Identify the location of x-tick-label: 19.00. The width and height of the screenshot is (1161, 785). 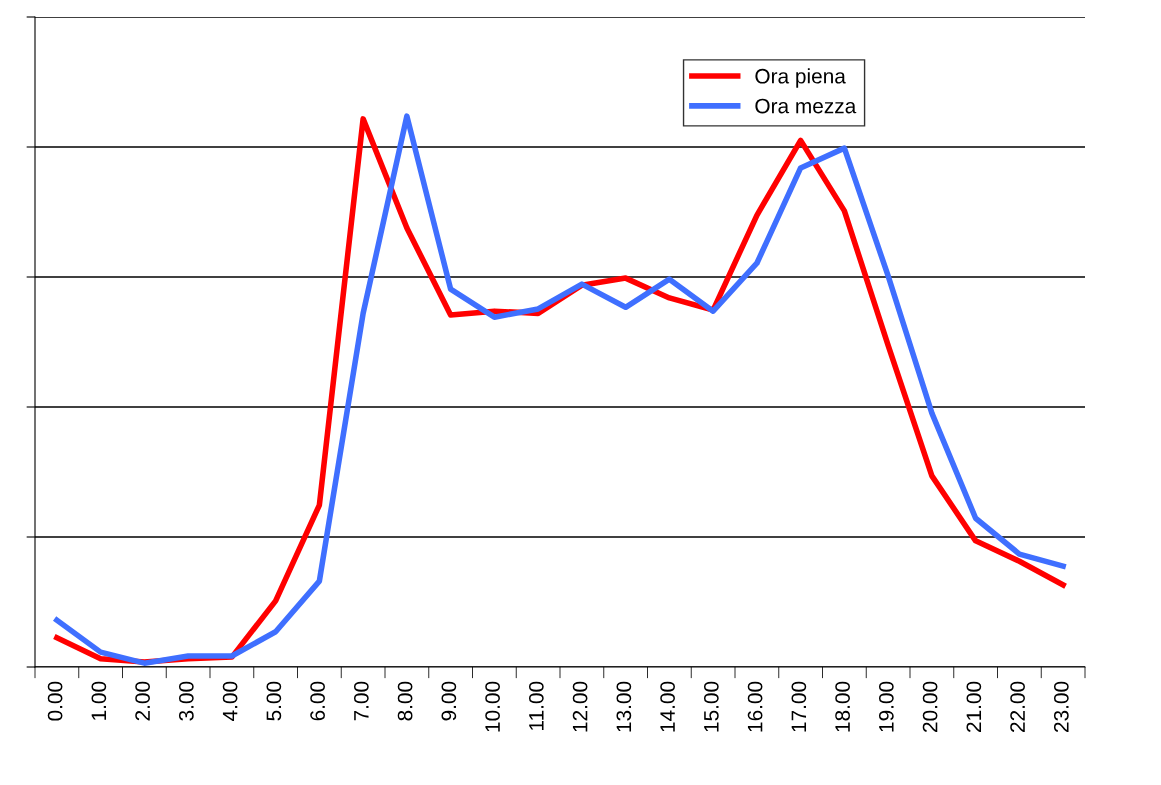
(886, 706).